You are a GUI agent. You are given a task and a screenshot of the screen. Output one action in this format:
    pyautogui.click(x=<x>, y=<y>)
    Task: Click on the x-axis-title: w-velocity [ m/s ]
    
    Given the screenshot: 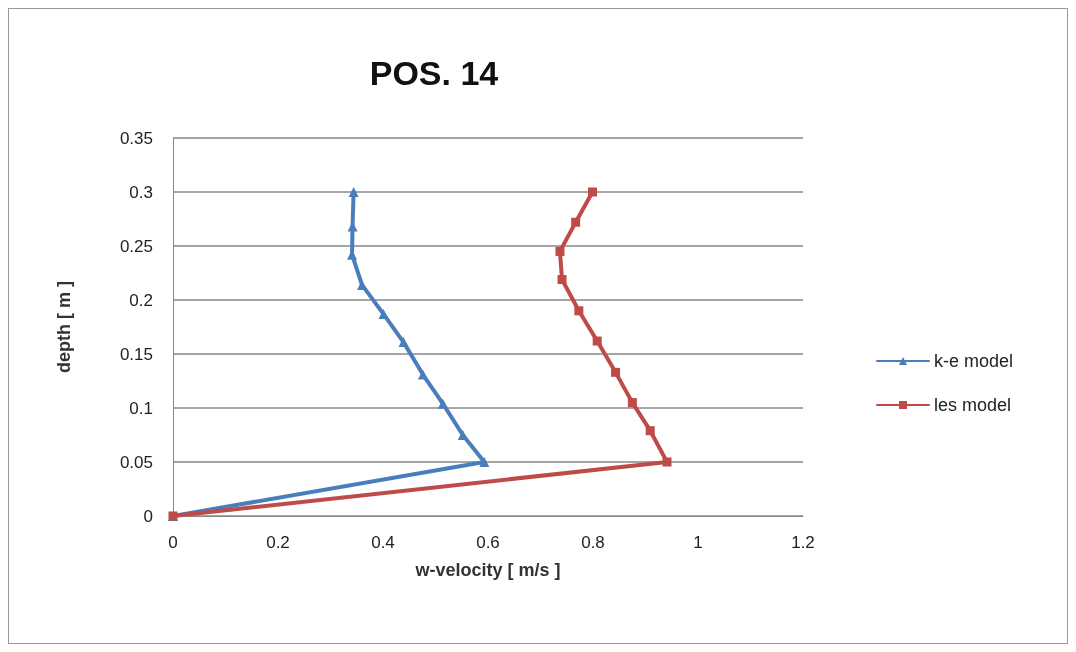 What is the action you would take?
    pyautogui.click(x=487, y=570)
    